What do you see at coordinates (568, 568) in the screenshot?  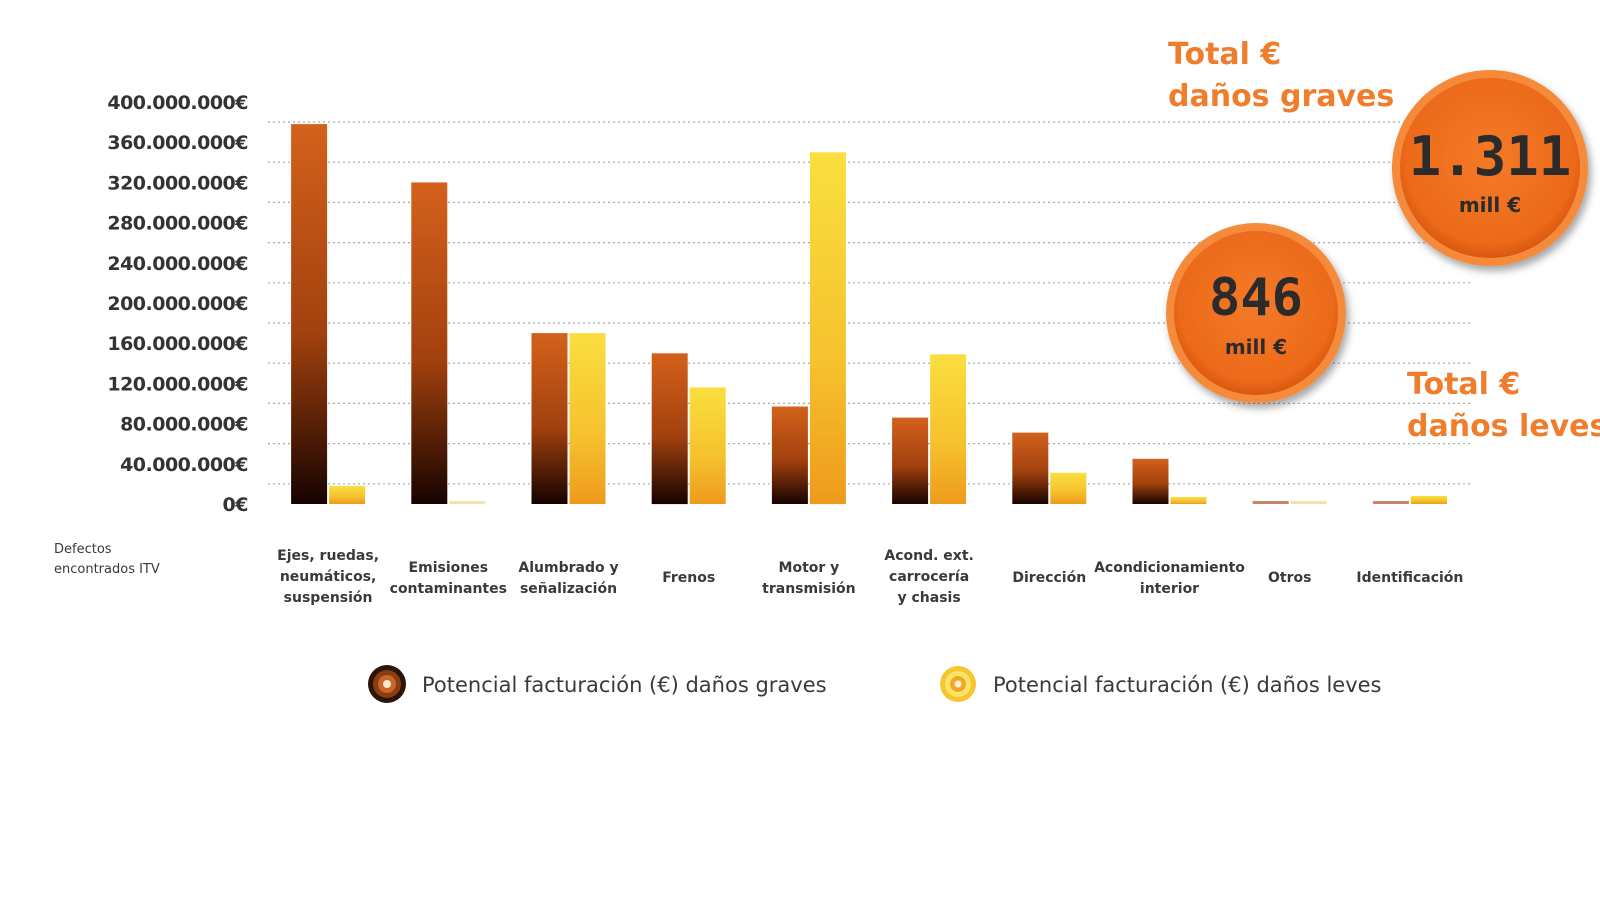 I see `x-tick-label-line: Alumbrado y` at bounding box center [568, 568].